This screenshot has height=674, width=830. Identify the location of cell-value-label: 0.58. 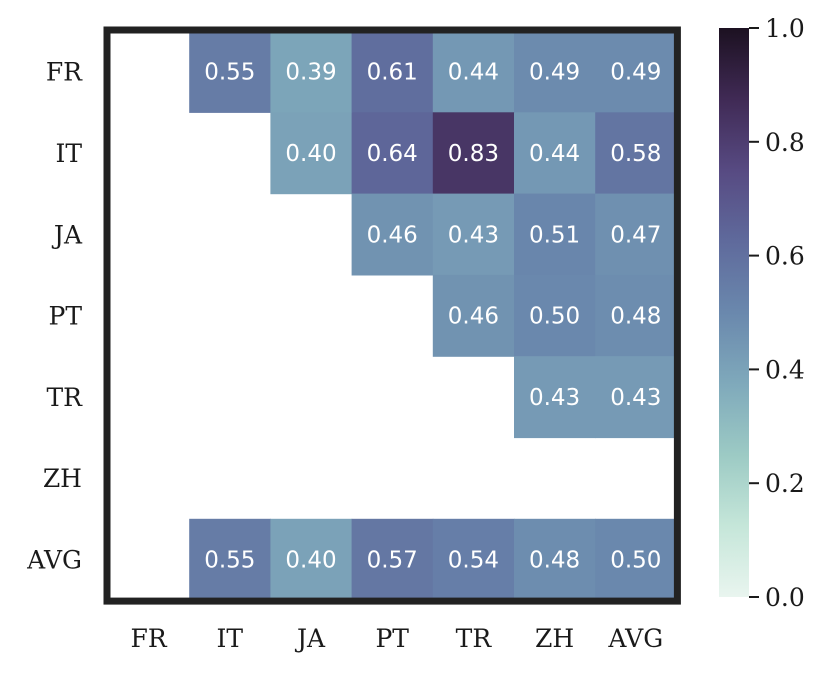
(635, 154).